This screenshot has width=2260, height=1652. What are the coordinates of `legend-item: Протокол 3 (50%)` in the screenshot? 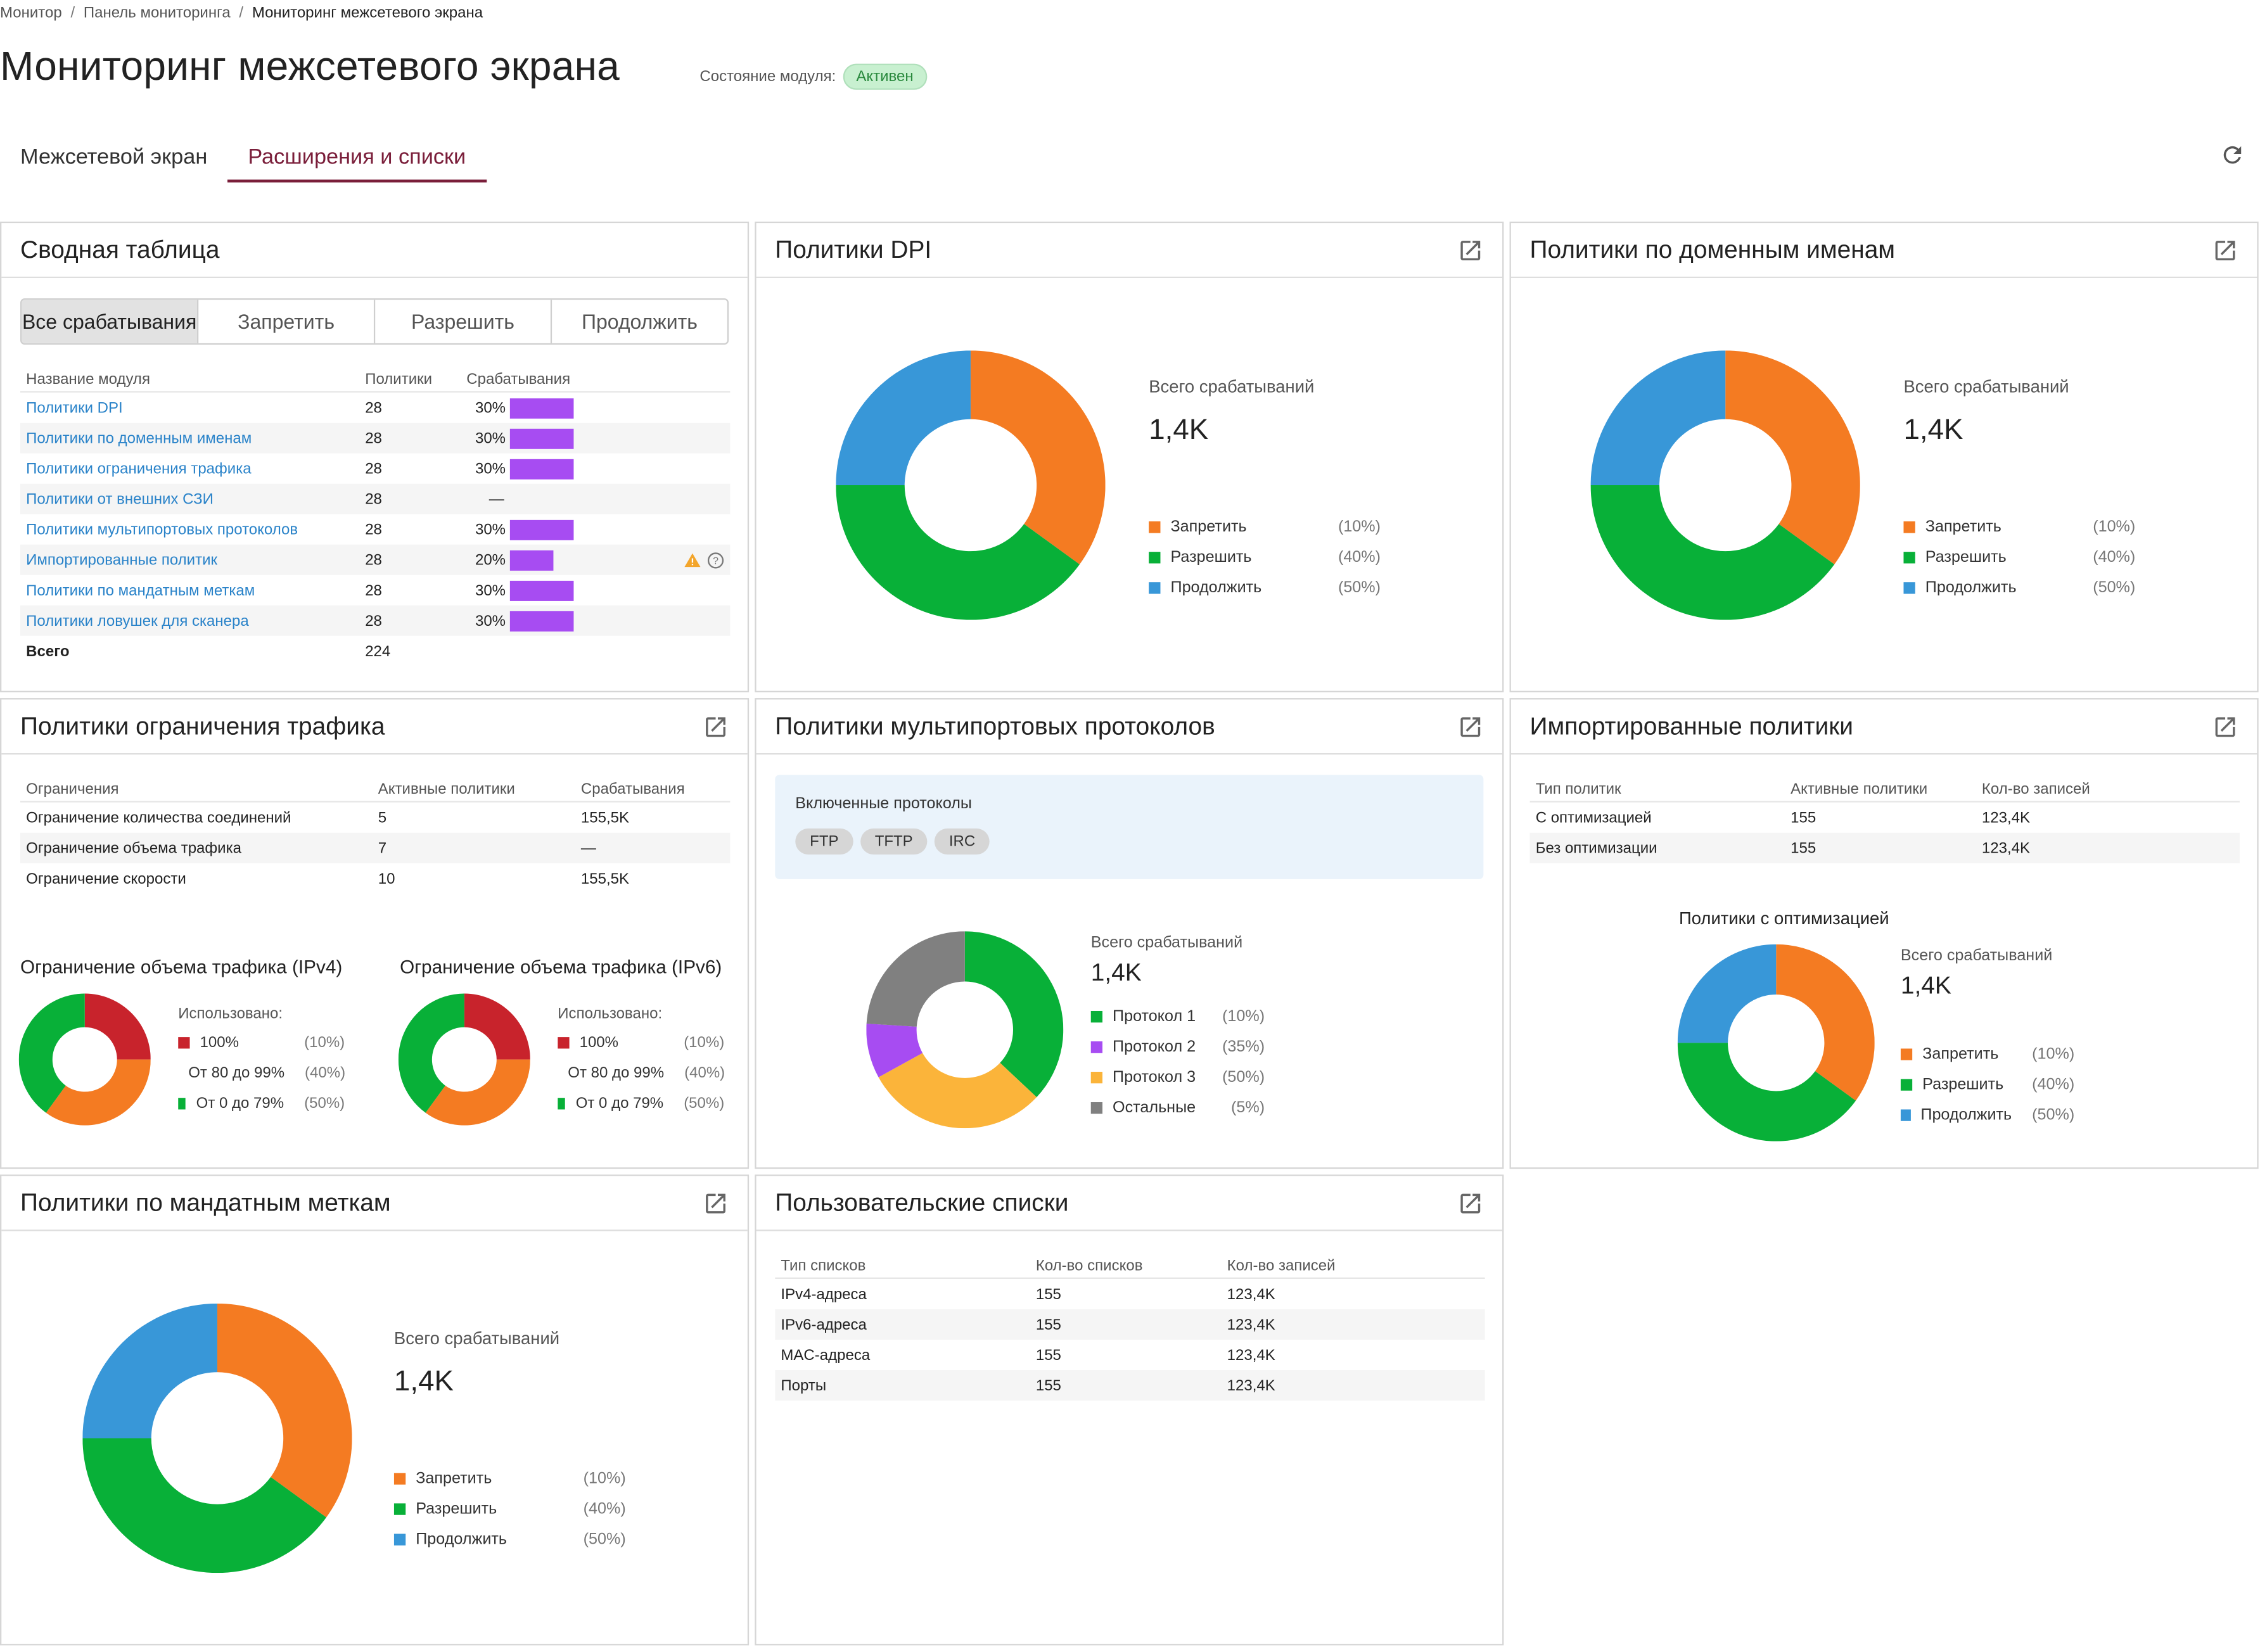 It's located at (1178, 1077).